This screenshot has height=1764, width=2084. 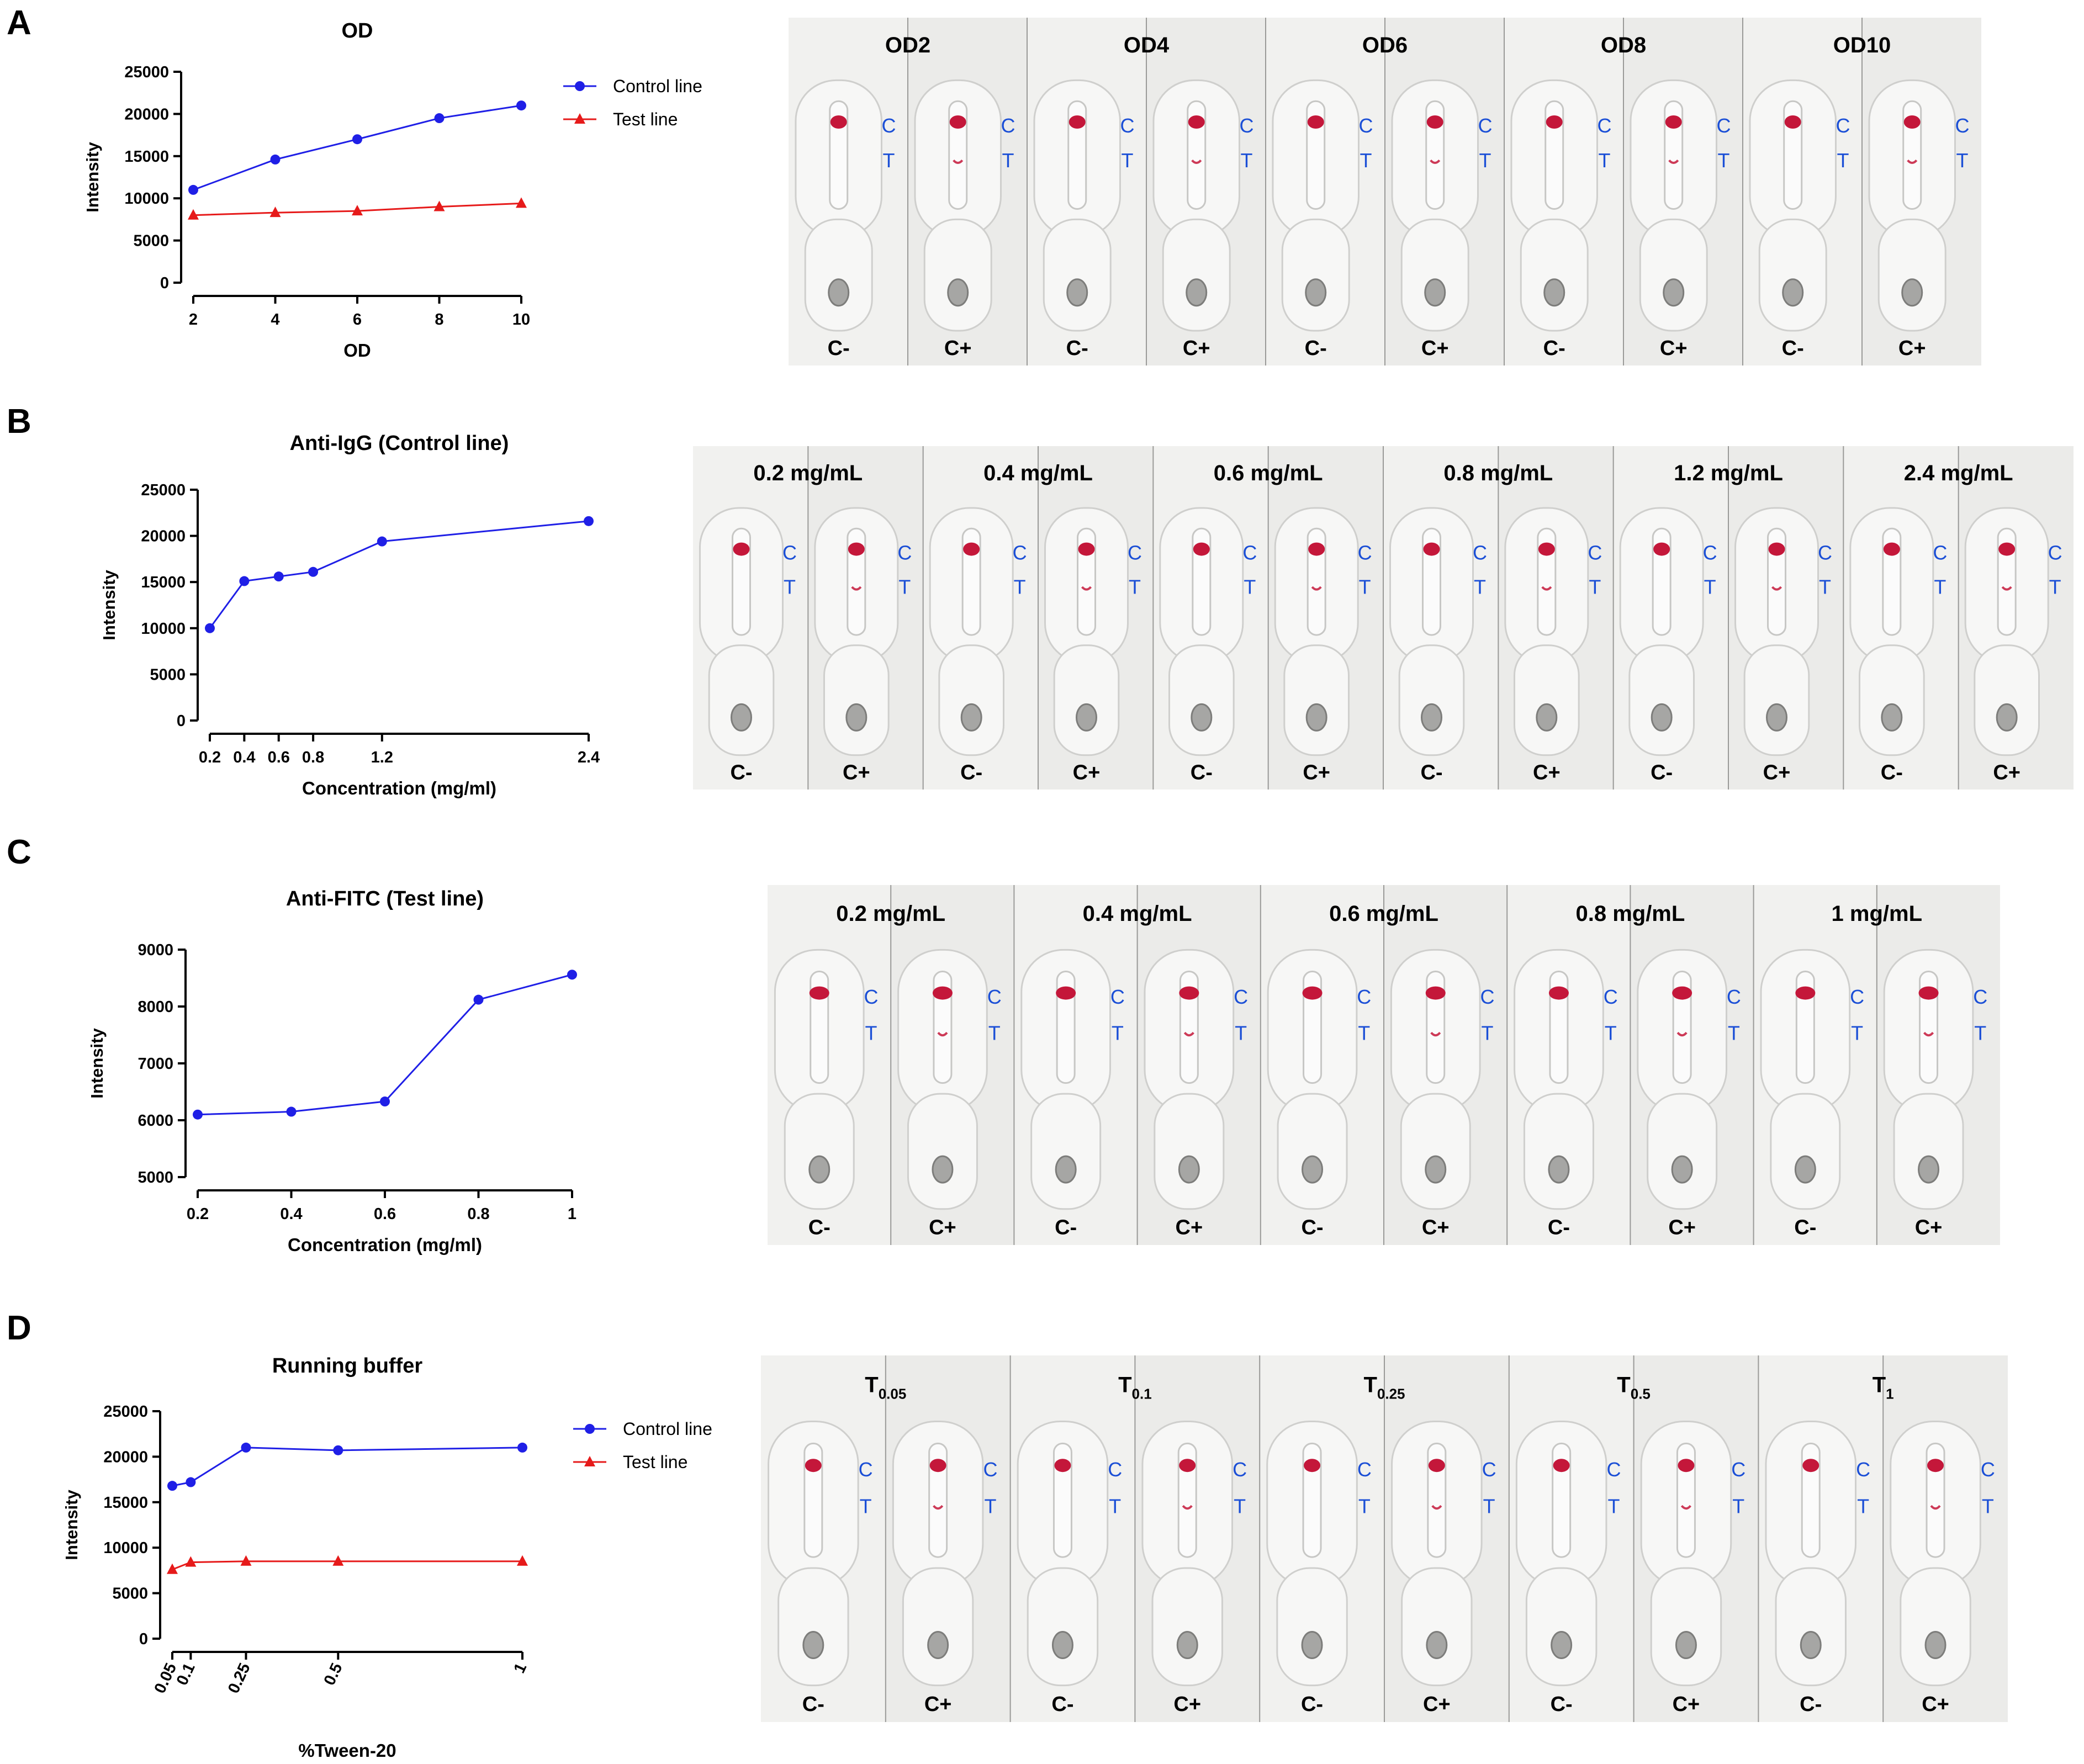 What do you see at coordinates (1197, 155) in the screenshot?
I see `photo-a-reading-window` at bounding box center [1197, 155].